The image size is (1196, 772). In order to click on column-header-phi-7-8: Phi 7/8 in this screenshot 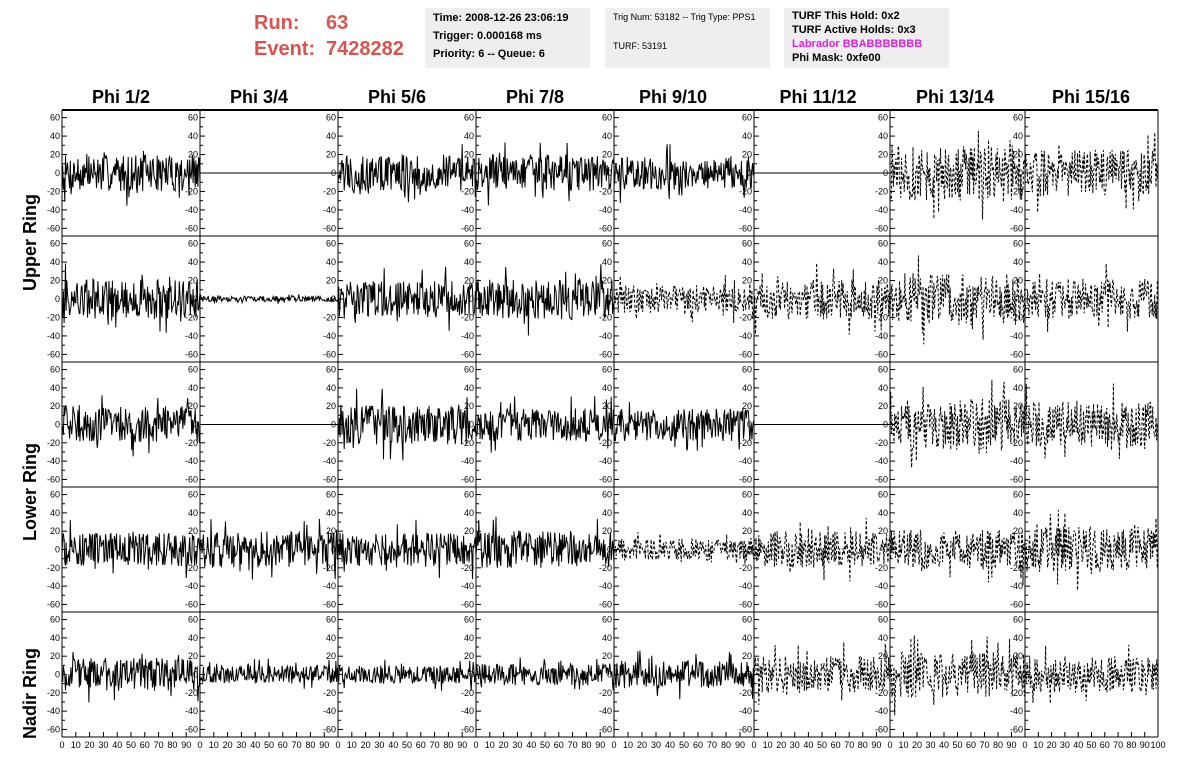, I will do `click(535, 97)`.